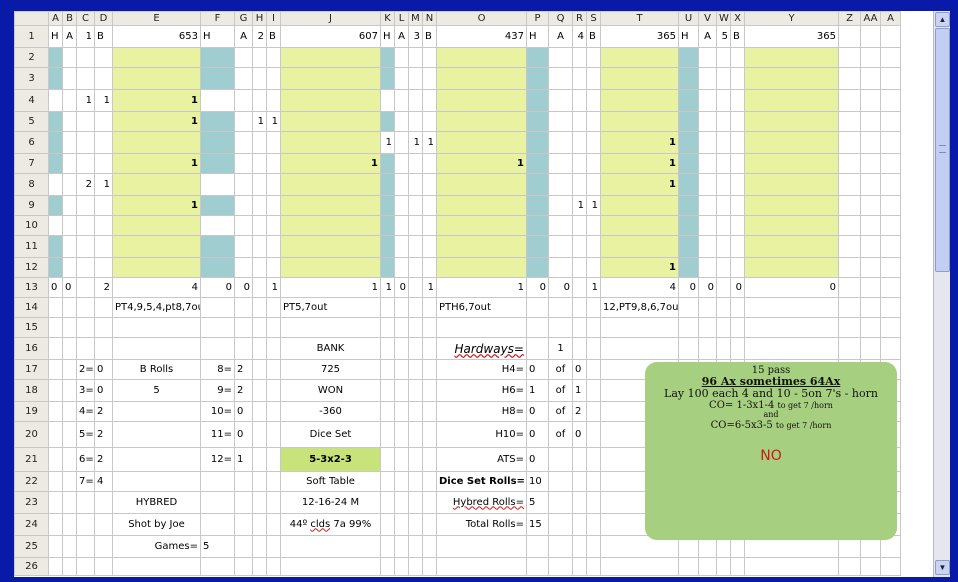  Describe the element at coordinates (31, 348) in the screenshot. I see `row-header: 16` at that location.